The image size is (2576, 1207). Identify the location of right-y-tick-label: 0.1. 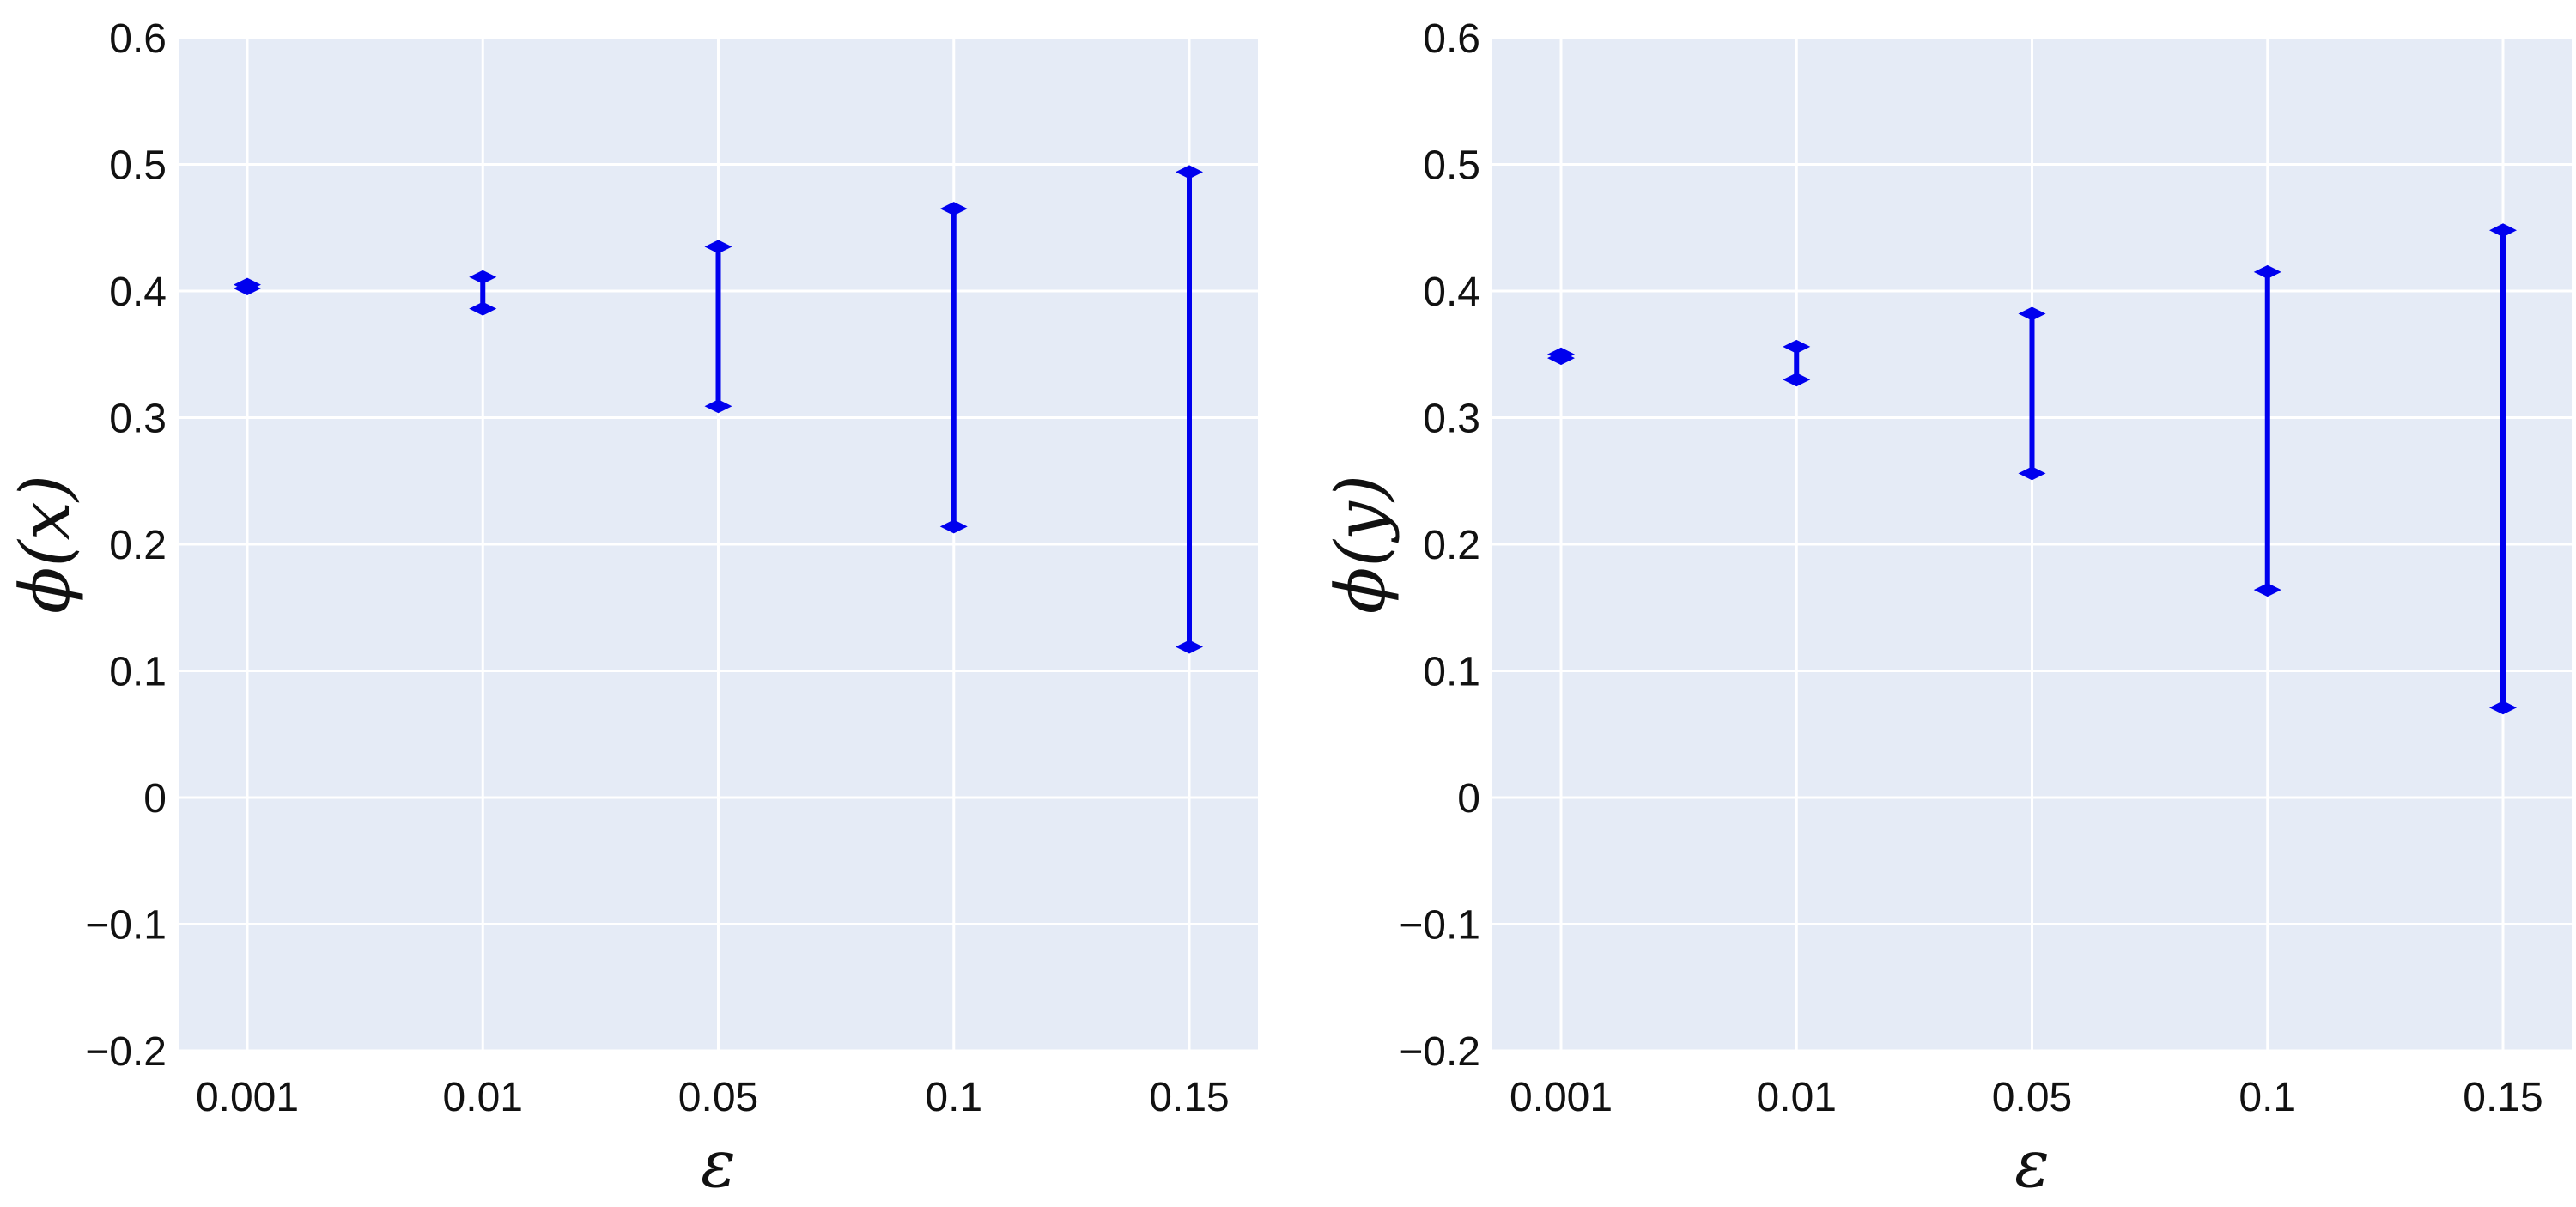
(1451, 672).